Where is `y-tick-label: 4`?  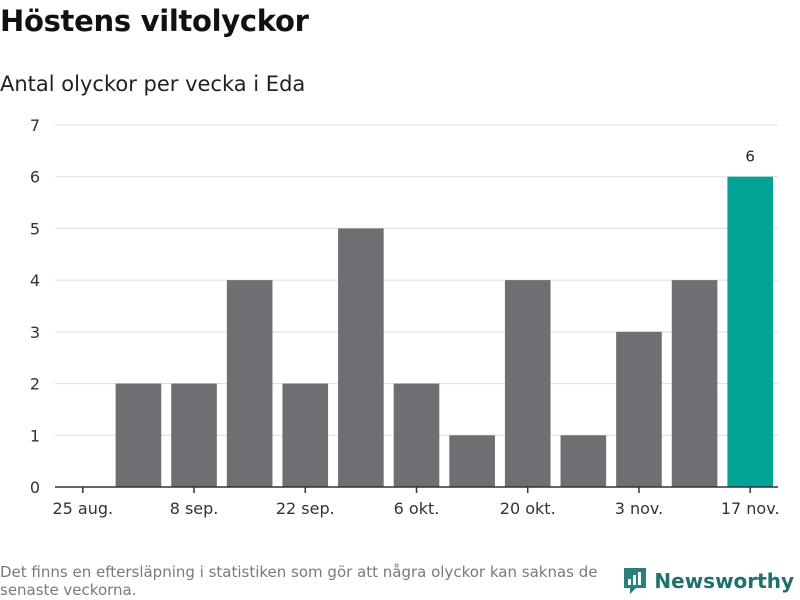
y-tick-label: 4 is located at coordinates (35, 280).